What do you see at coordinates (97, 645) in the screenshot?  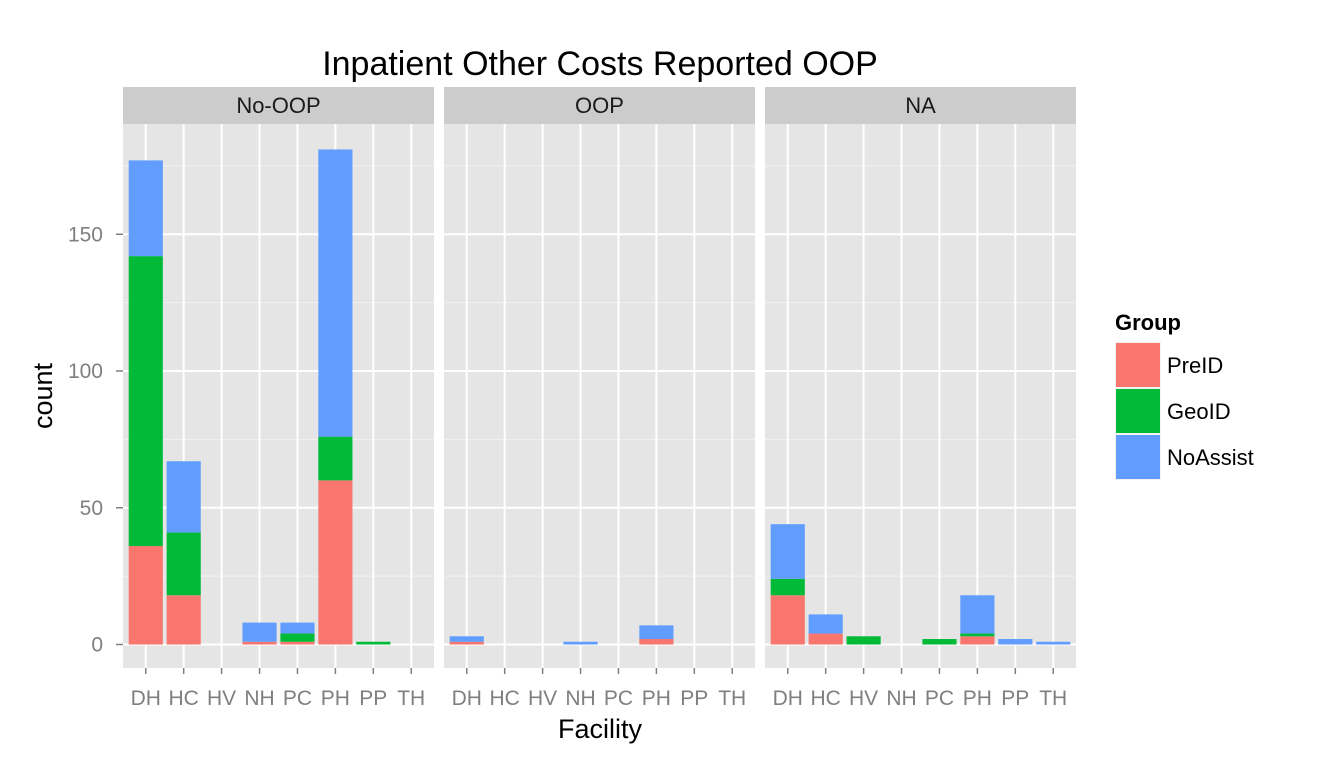 I see `y-tick-label: 0` at bounding box center [97, 645].